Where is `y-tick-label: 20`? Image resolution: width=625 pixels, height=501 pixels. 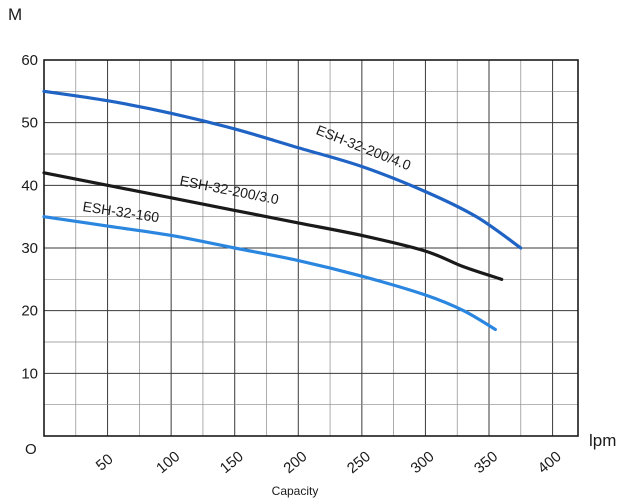 y-tick-label: 20 is located at coordinates (29, 311).